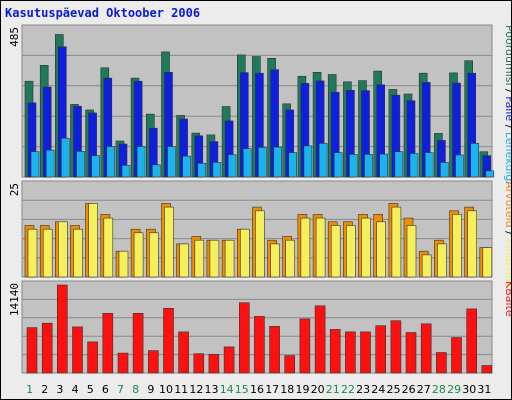 This screenshot has height=400, width=512. What do you see at coordinates (320, 247) in the screenshot?
I see `bar-külastusi-day-20` at bounding box center [320, 247].